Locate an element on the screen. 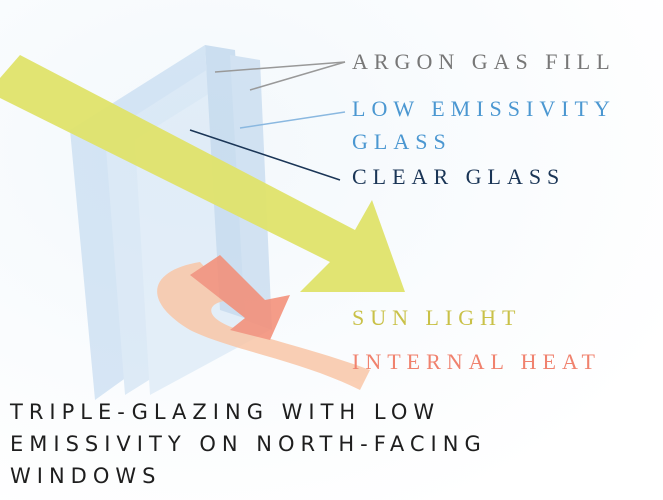 The image size is (663, 500). argon-label: ARGON GAS FILL is located at coordinates (484, 61).